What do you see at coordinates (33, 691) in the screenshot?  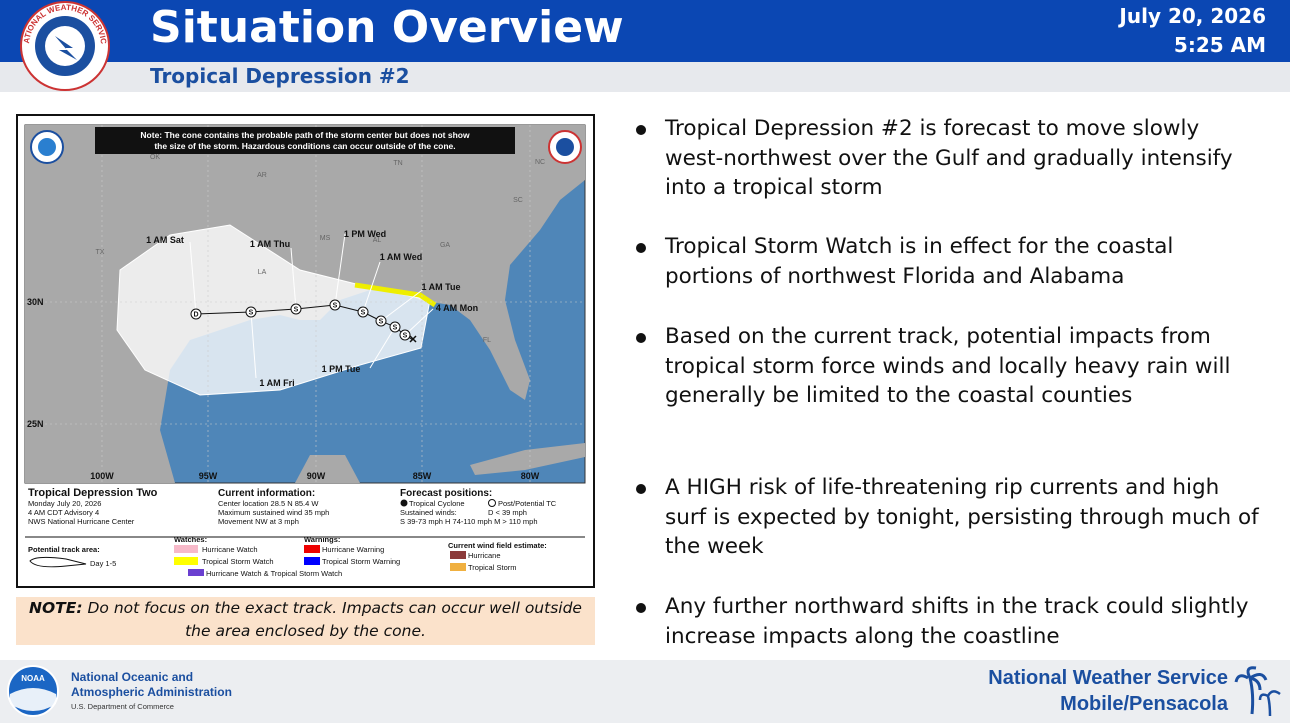 I see `noaa-logo: NOAA` at bounding box center [33, 691].